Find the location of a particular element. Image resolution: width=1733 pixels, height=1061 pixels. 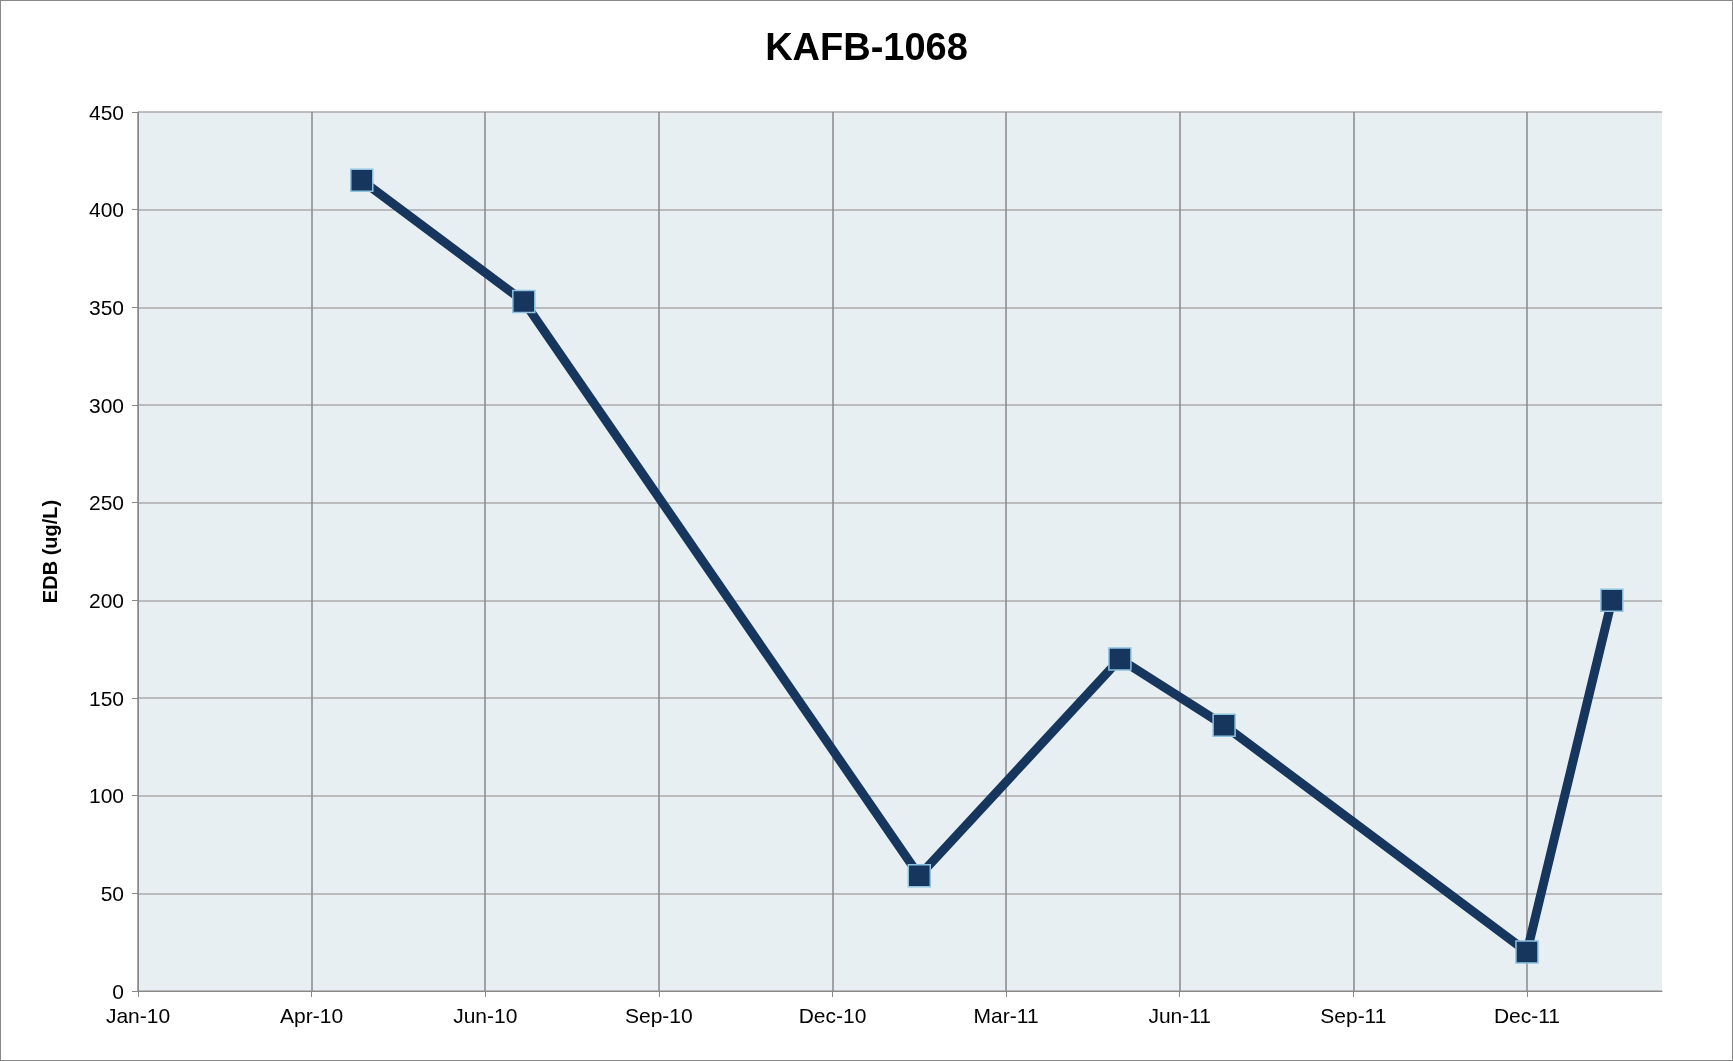

x-tick-label: Mar-11 is located at coordinates (1006, 1015).